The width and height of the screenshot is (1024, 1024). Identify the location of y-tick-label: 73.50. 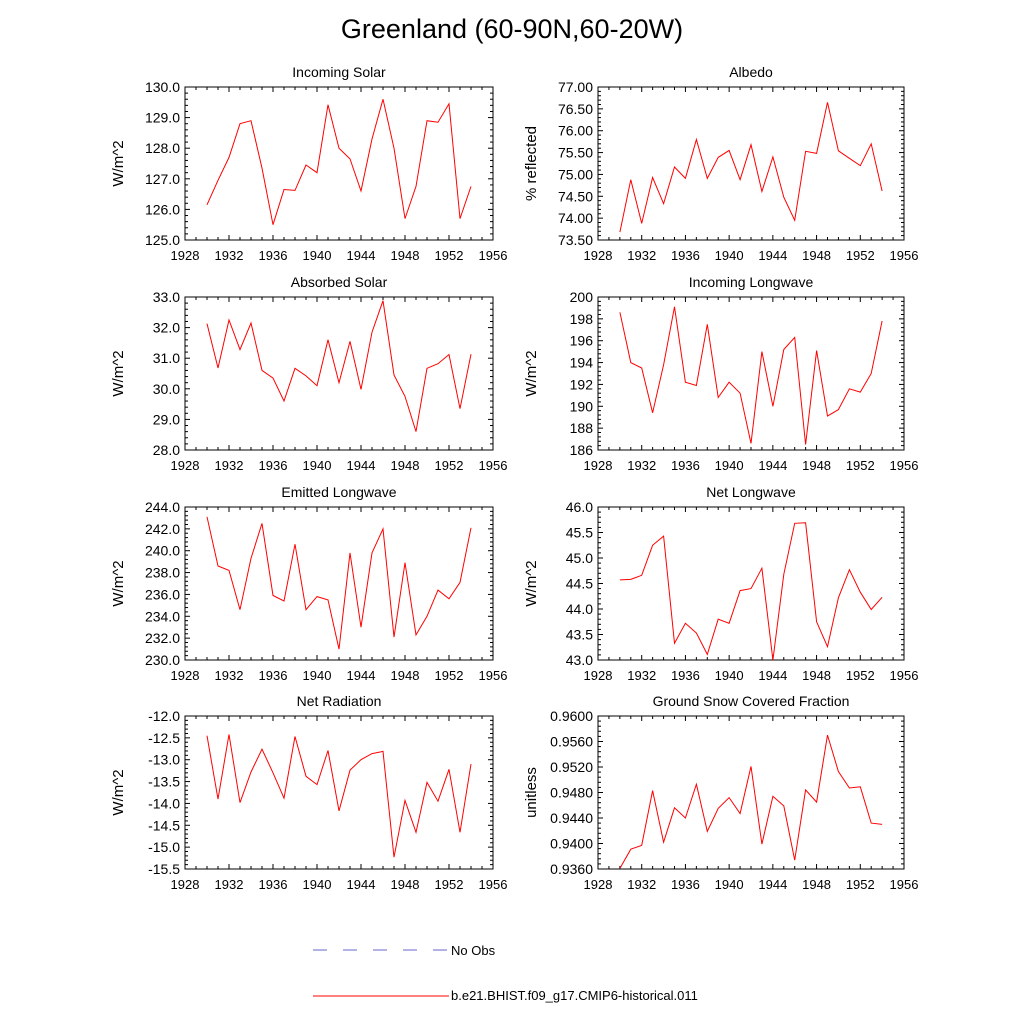
(575, 240).